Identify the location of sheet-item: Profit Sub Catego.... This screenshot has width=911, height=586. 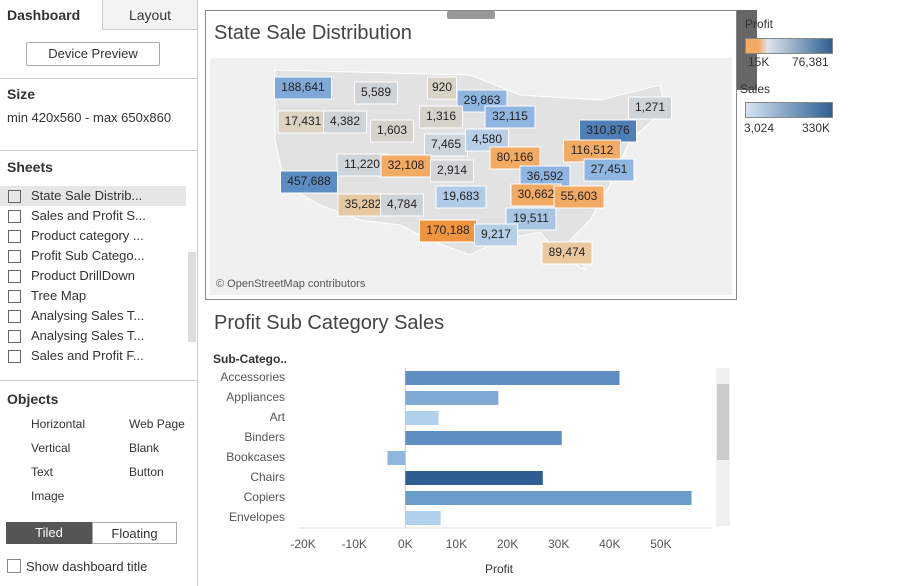
(93, 256).